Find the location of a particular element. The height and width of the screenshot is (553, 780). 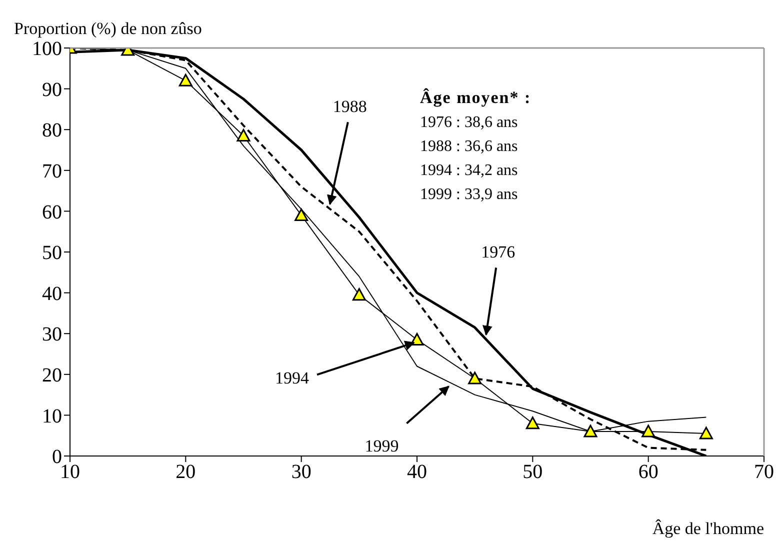

x-tick-label: 10 is located at coordinates (70, 472).